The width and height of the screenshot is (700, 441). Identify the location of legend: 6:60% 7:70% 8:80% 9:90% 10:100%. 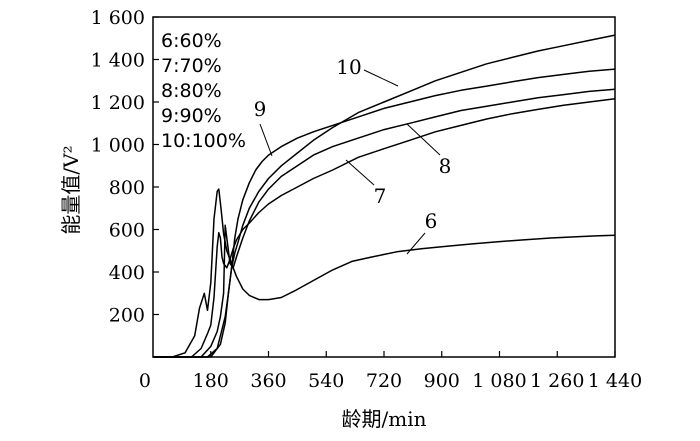
(203, 91).